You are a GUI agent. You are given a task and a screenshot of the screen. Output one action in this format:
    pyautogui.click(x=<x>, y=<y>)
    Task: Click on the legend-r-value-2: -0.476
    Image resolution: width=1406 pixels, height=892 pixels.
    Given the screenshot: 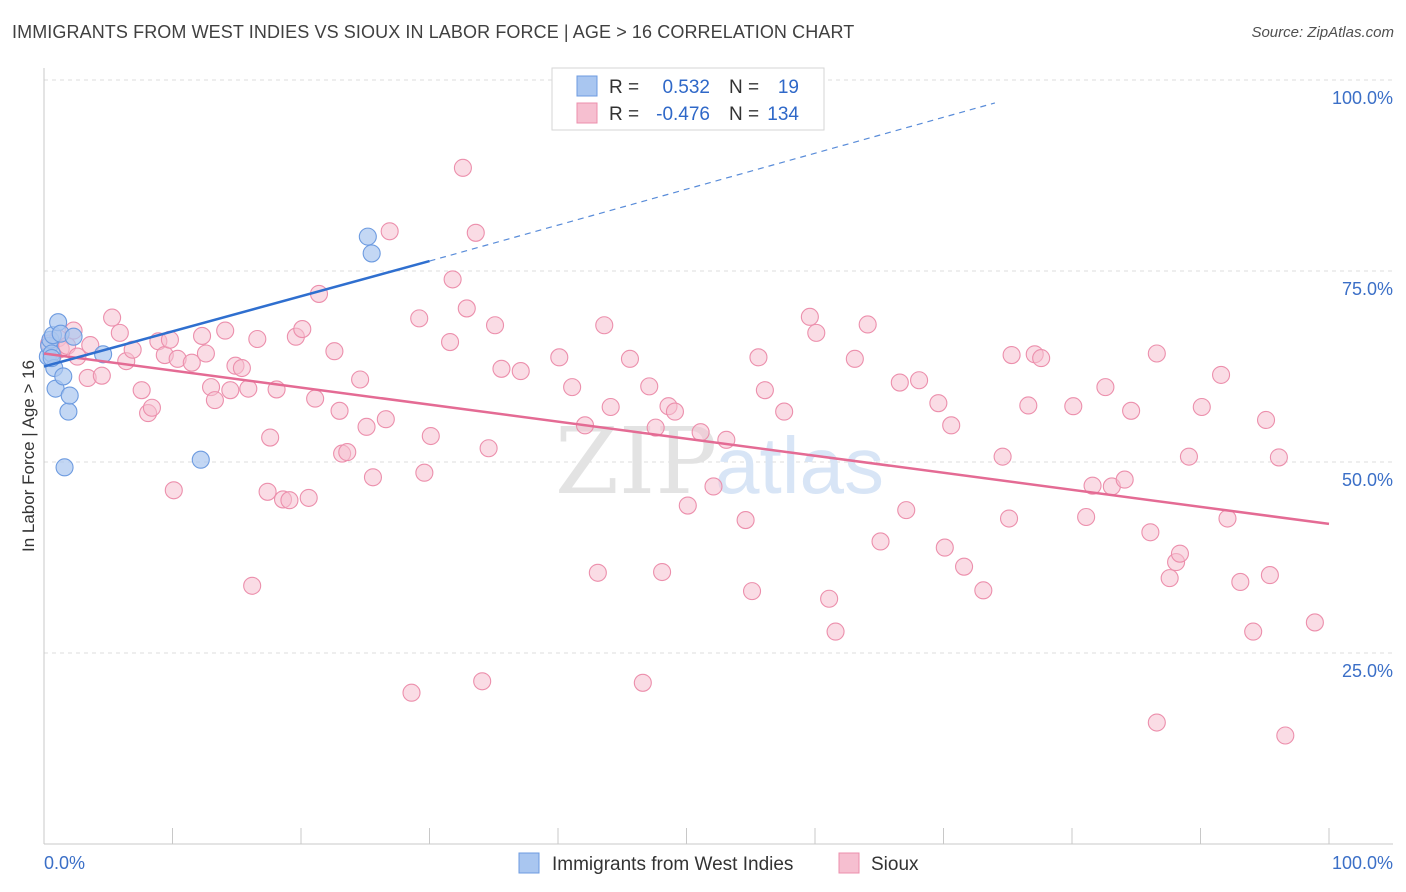 What is the action you would take?
    pyautogui.click(x=683, y=114)
    